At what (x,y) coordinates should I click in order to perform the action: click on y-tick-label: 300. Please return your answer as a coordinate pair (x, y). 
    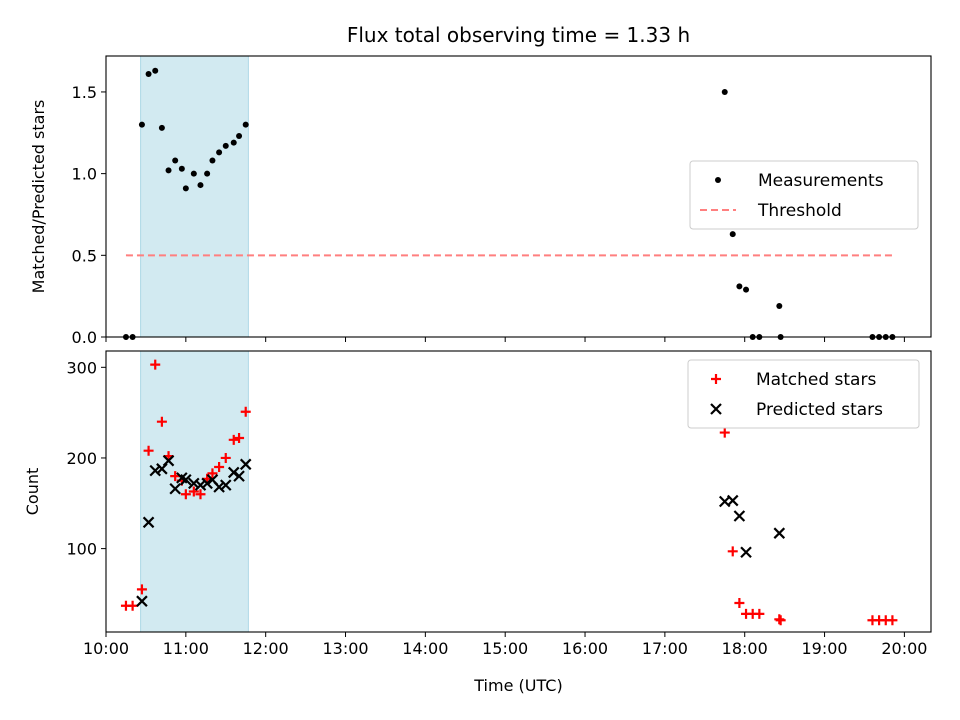
    Looking at the image, I should click on (81, 367).